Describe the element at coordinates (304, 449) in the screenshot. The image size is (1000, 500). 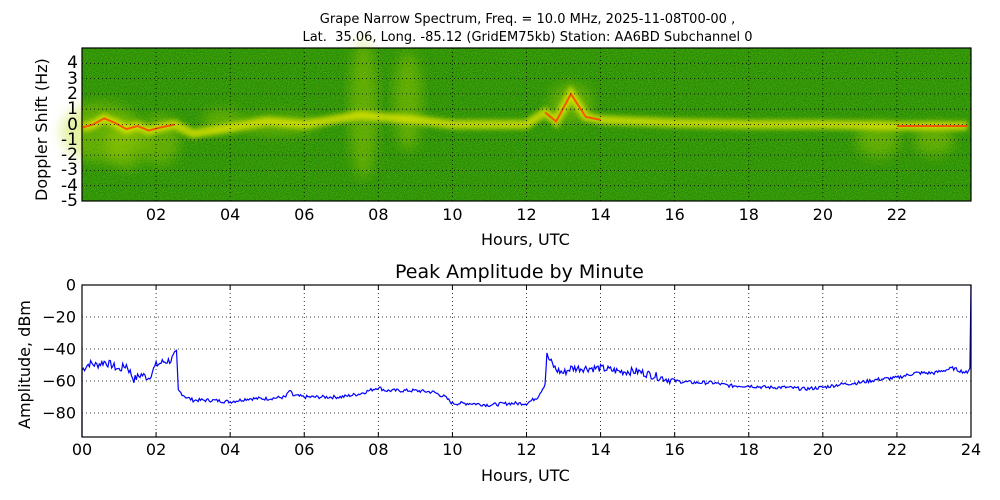
I see `amplitude-x-tick: 06` at that location.